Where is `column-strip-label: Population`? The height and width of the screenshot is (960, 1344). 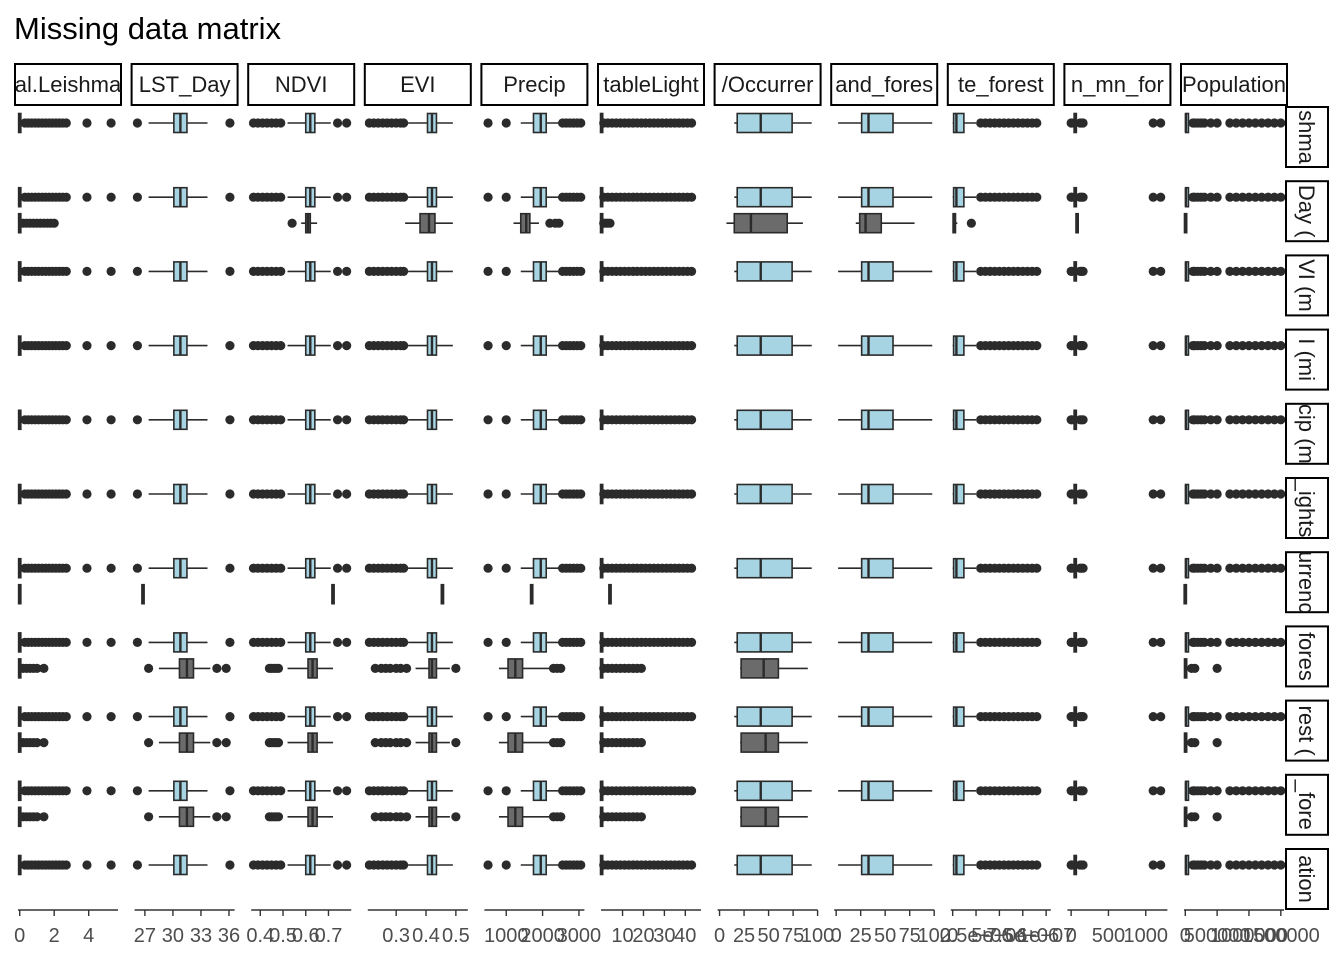
column-strip-label: Population is located at coordinates (1234, 84).